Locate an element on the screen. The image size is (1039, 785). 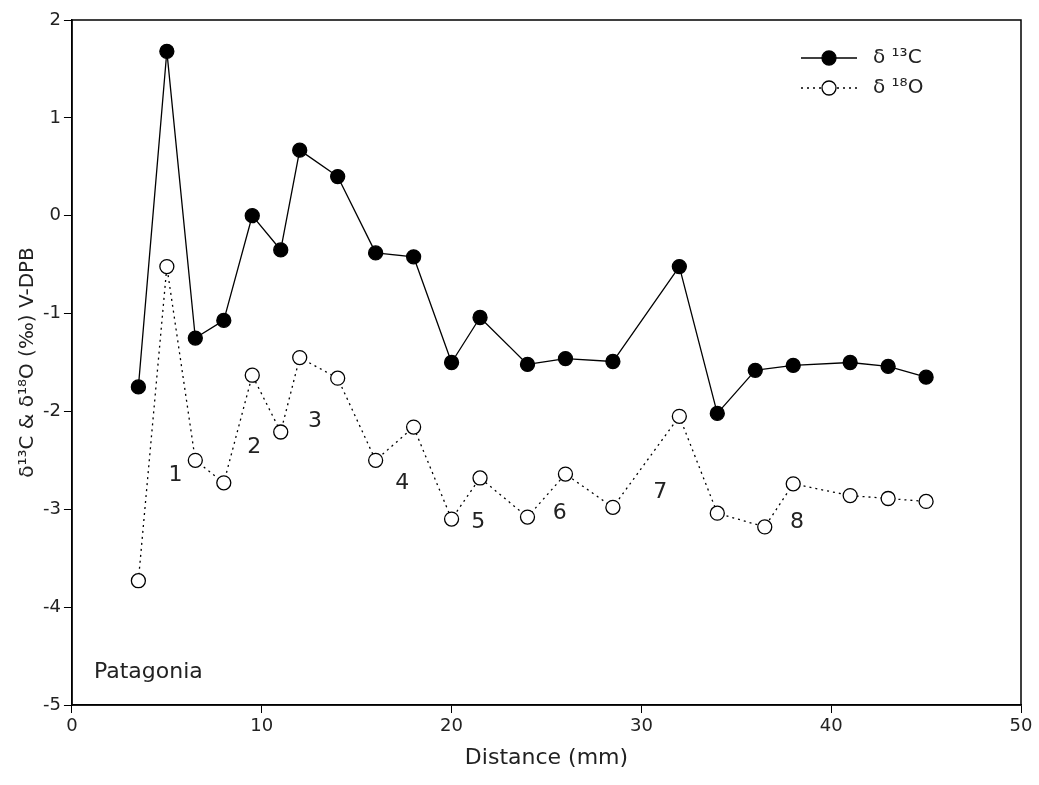
y-tick-label: -4 is located at coordinates (51, 605).